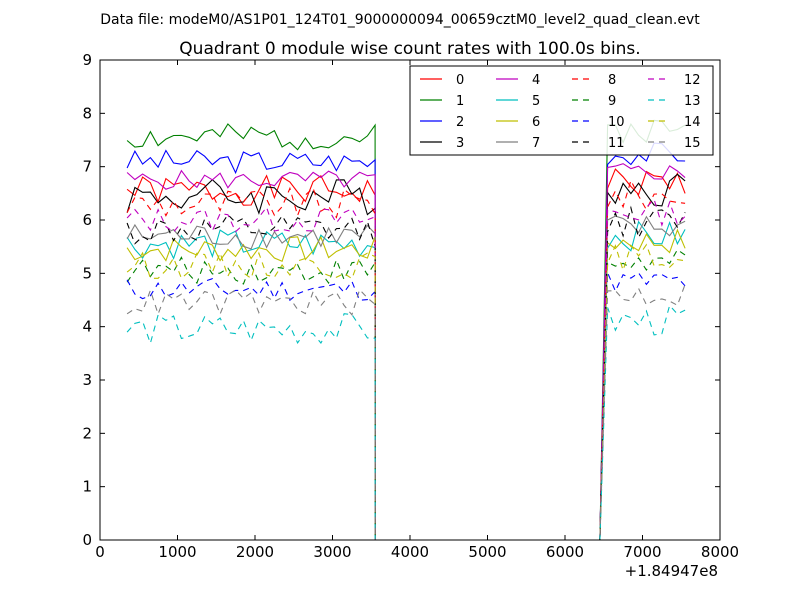  Describe the element at coordinates (692, 143) in the screenshot. I see `legend-label-15: 15` at that location.